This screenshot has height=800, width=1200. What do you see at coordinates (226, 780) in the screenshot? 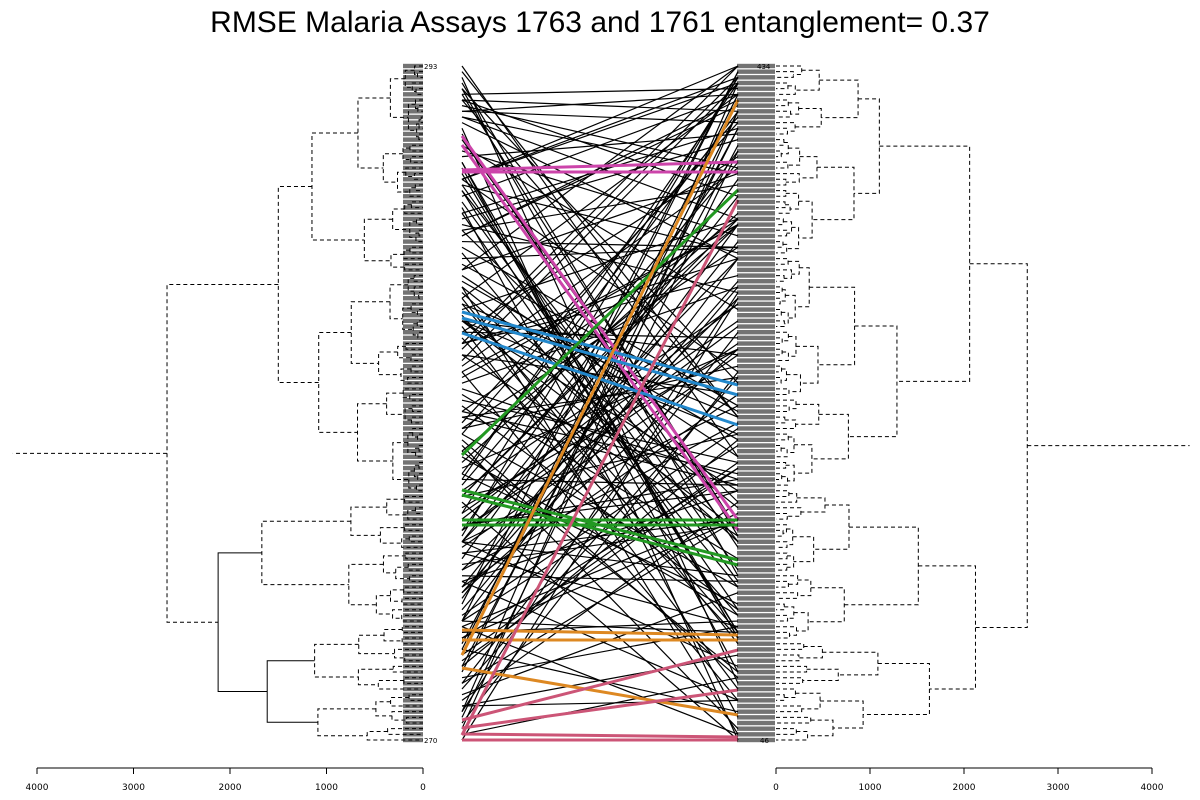
I see `left-x-axis: 4000 3000 2000 1000 0` at bounding box center [226, 780].